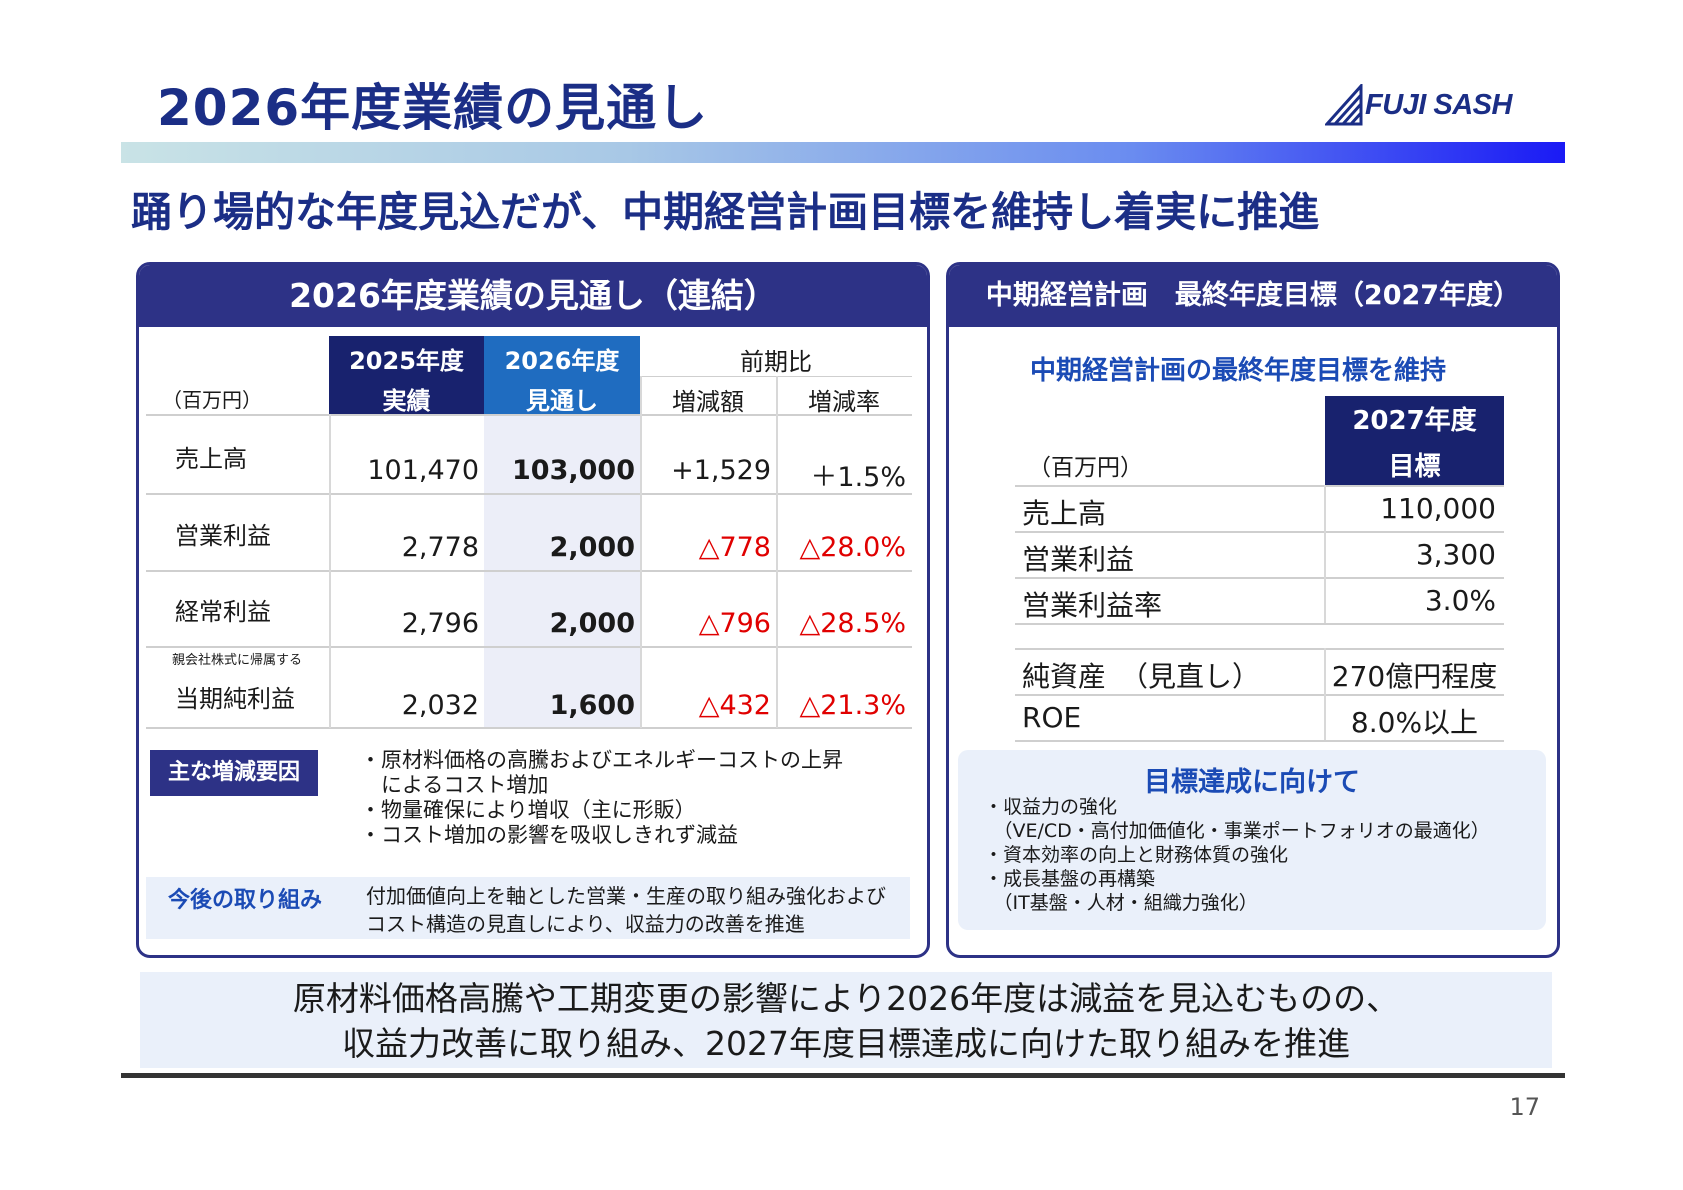 The image size is (1683, 1190). What do you see at coordinates (1524, 1107) in the screenshot?
I see `page-number: 17` at bounding box center [1524, 1107].